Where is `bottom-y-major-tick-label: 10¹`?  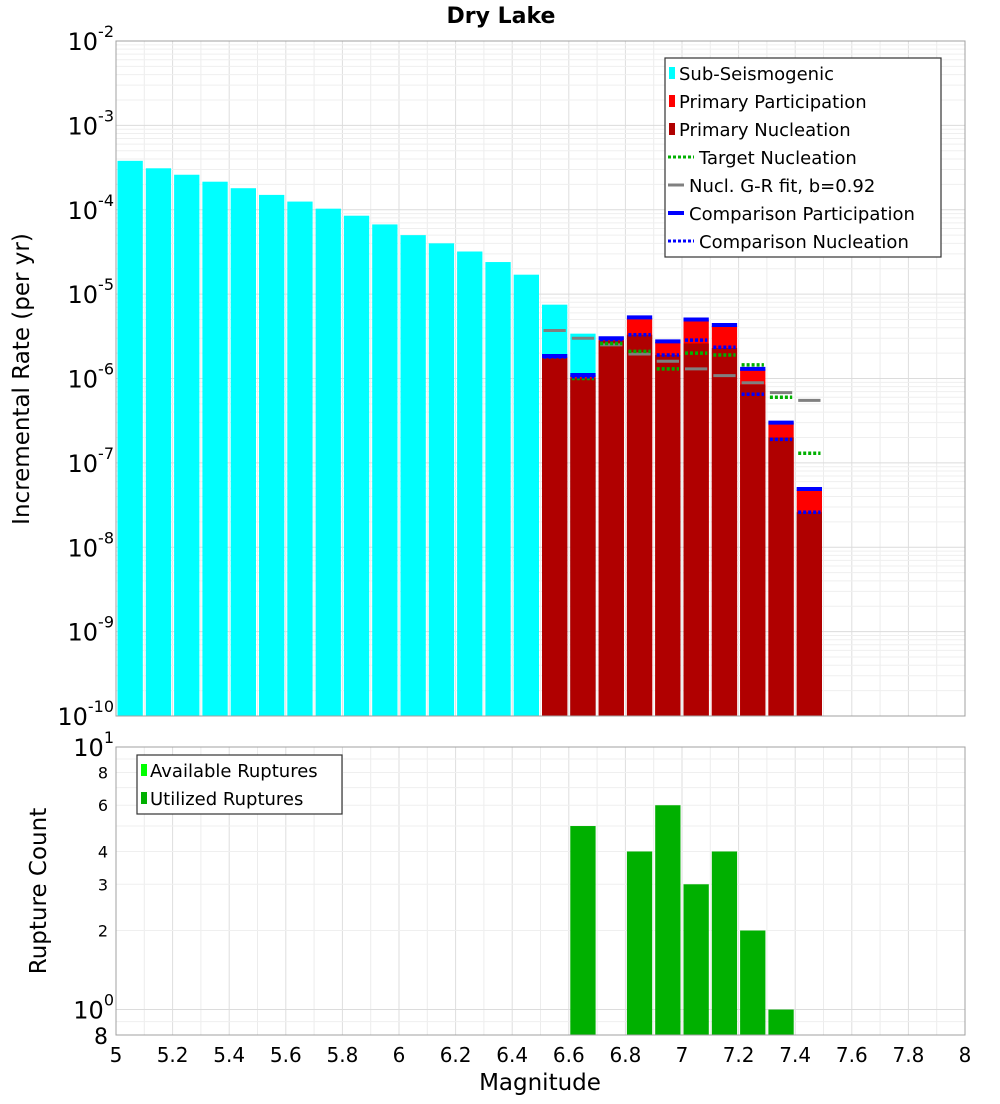
bottom-y-major-tick-label: 10¹ is located at coordinates (93, 745).